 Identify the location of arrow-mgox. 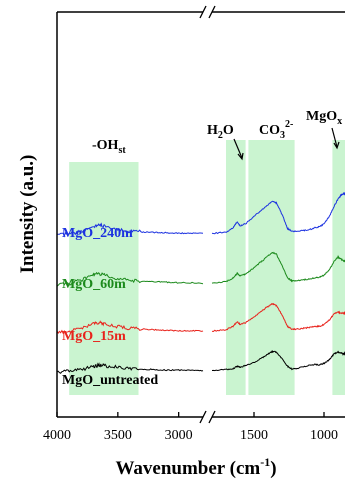
(334, 137).